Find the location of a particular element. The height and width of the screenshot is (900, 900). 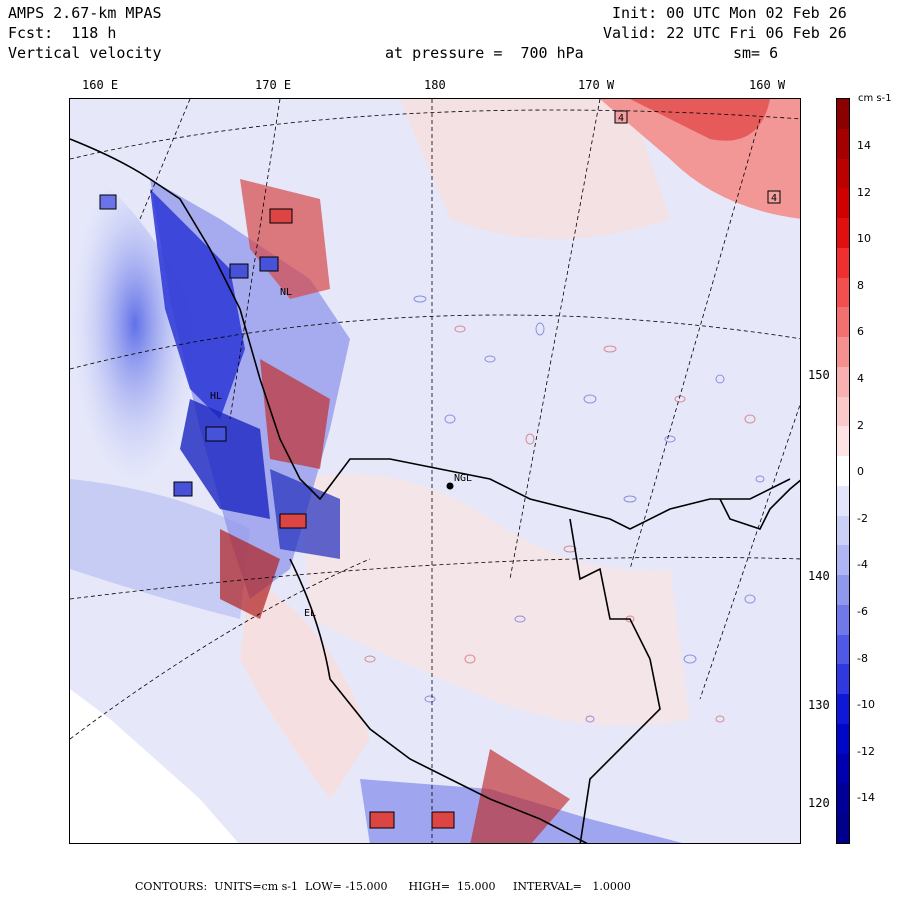

model-title: AMPS 2.67-km MPAS is located at coordinates (85, 13).